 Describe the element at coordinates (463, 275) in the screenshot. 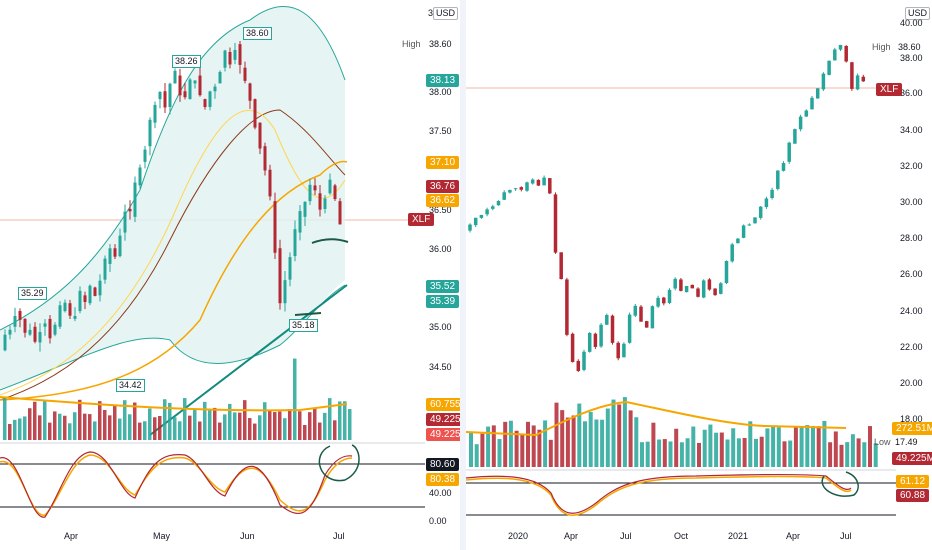

I see `panel-divider` at that location.